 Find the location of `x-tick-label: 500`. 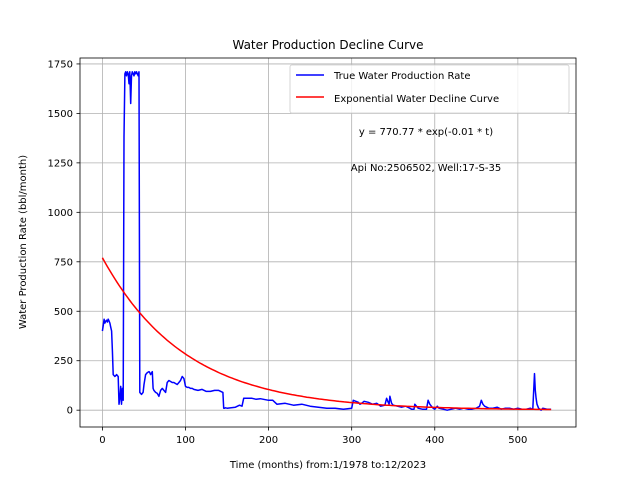

x-tick-label: 500 is located at coordinates (517, 440).